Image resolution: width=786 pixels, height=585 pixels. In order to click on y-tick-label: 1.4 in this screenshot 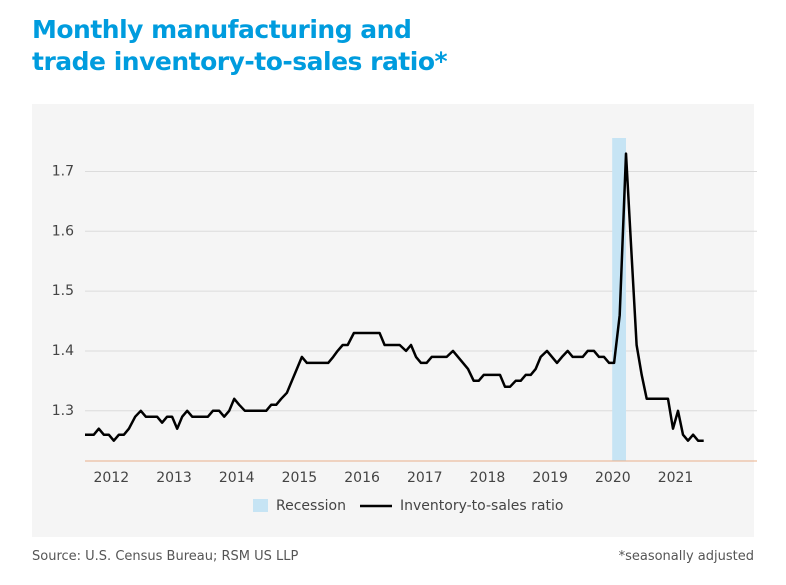, I will do `click(63, 351)`.